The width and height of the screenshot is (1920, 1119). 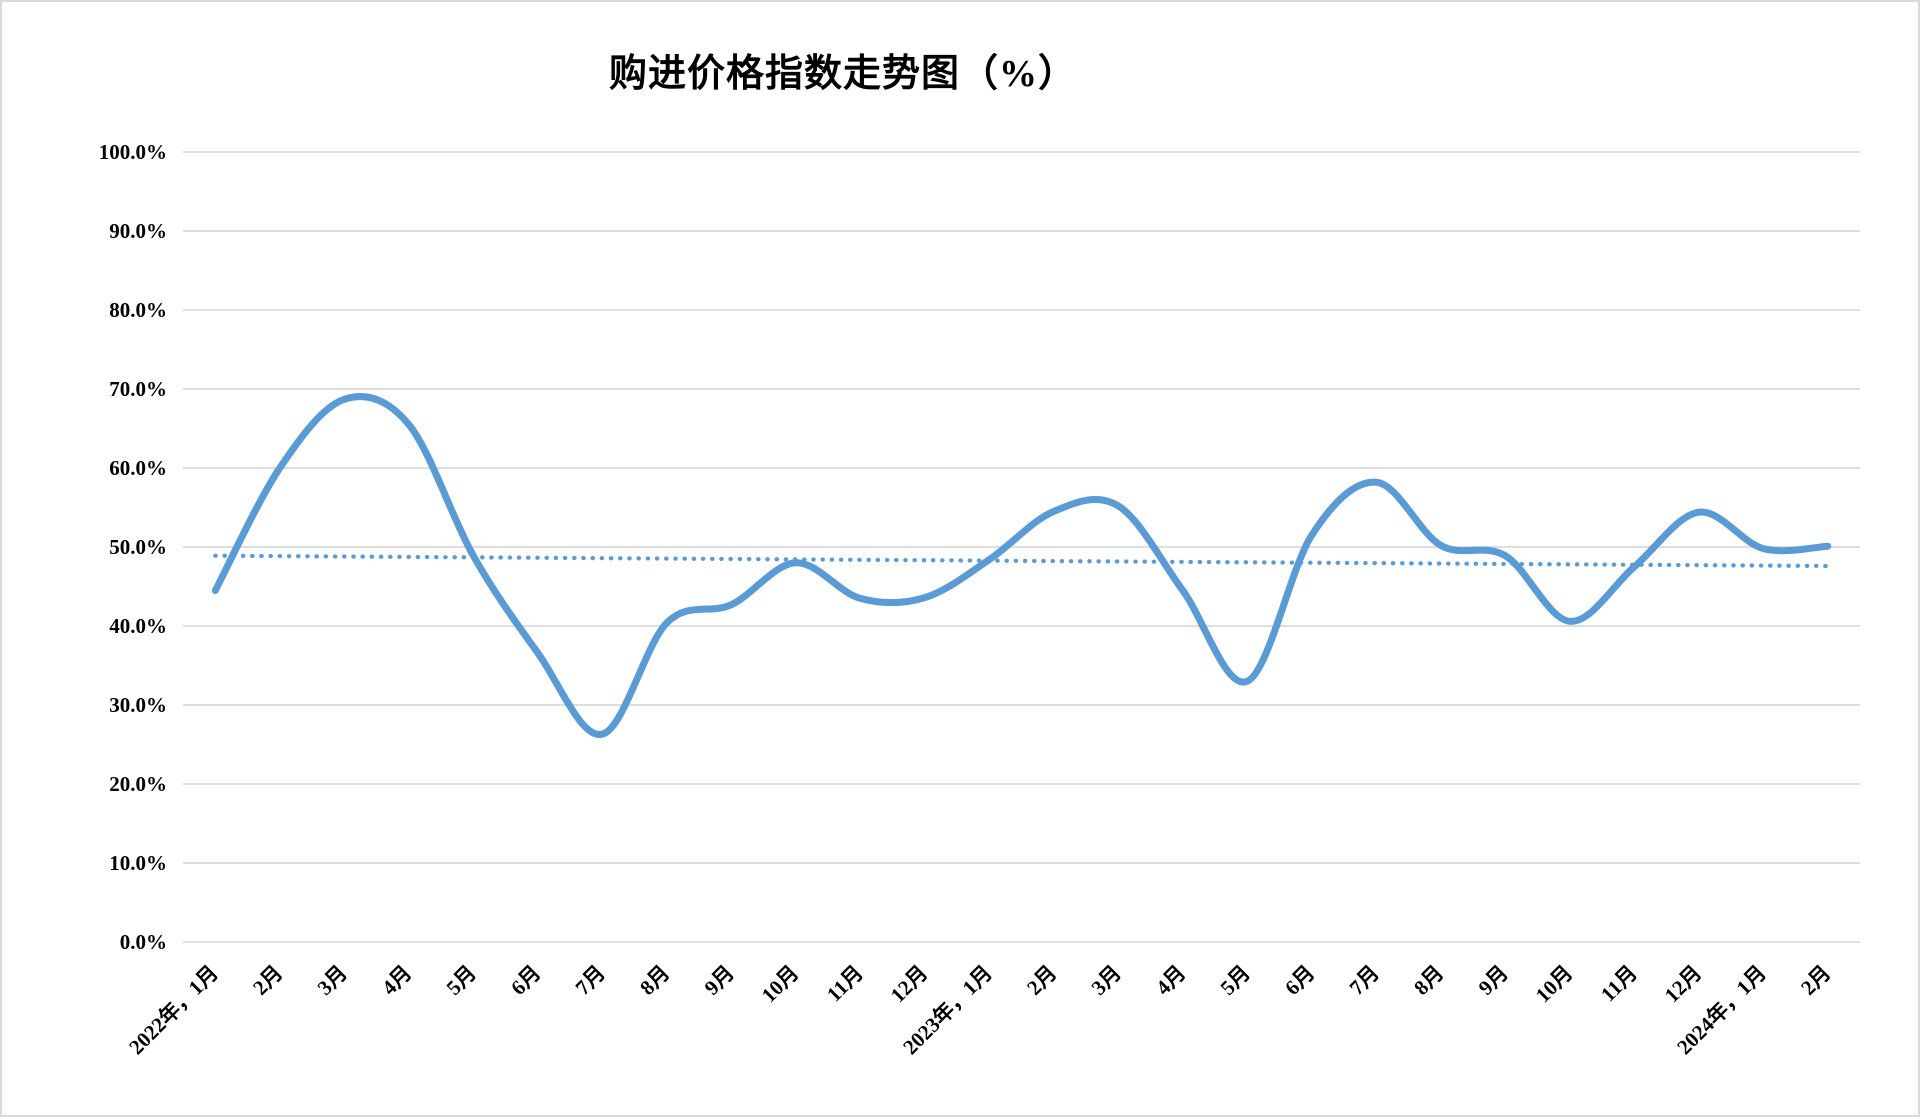 I want to click on y-axis-tick-label: 90.0%, so click(x=138, y=231).